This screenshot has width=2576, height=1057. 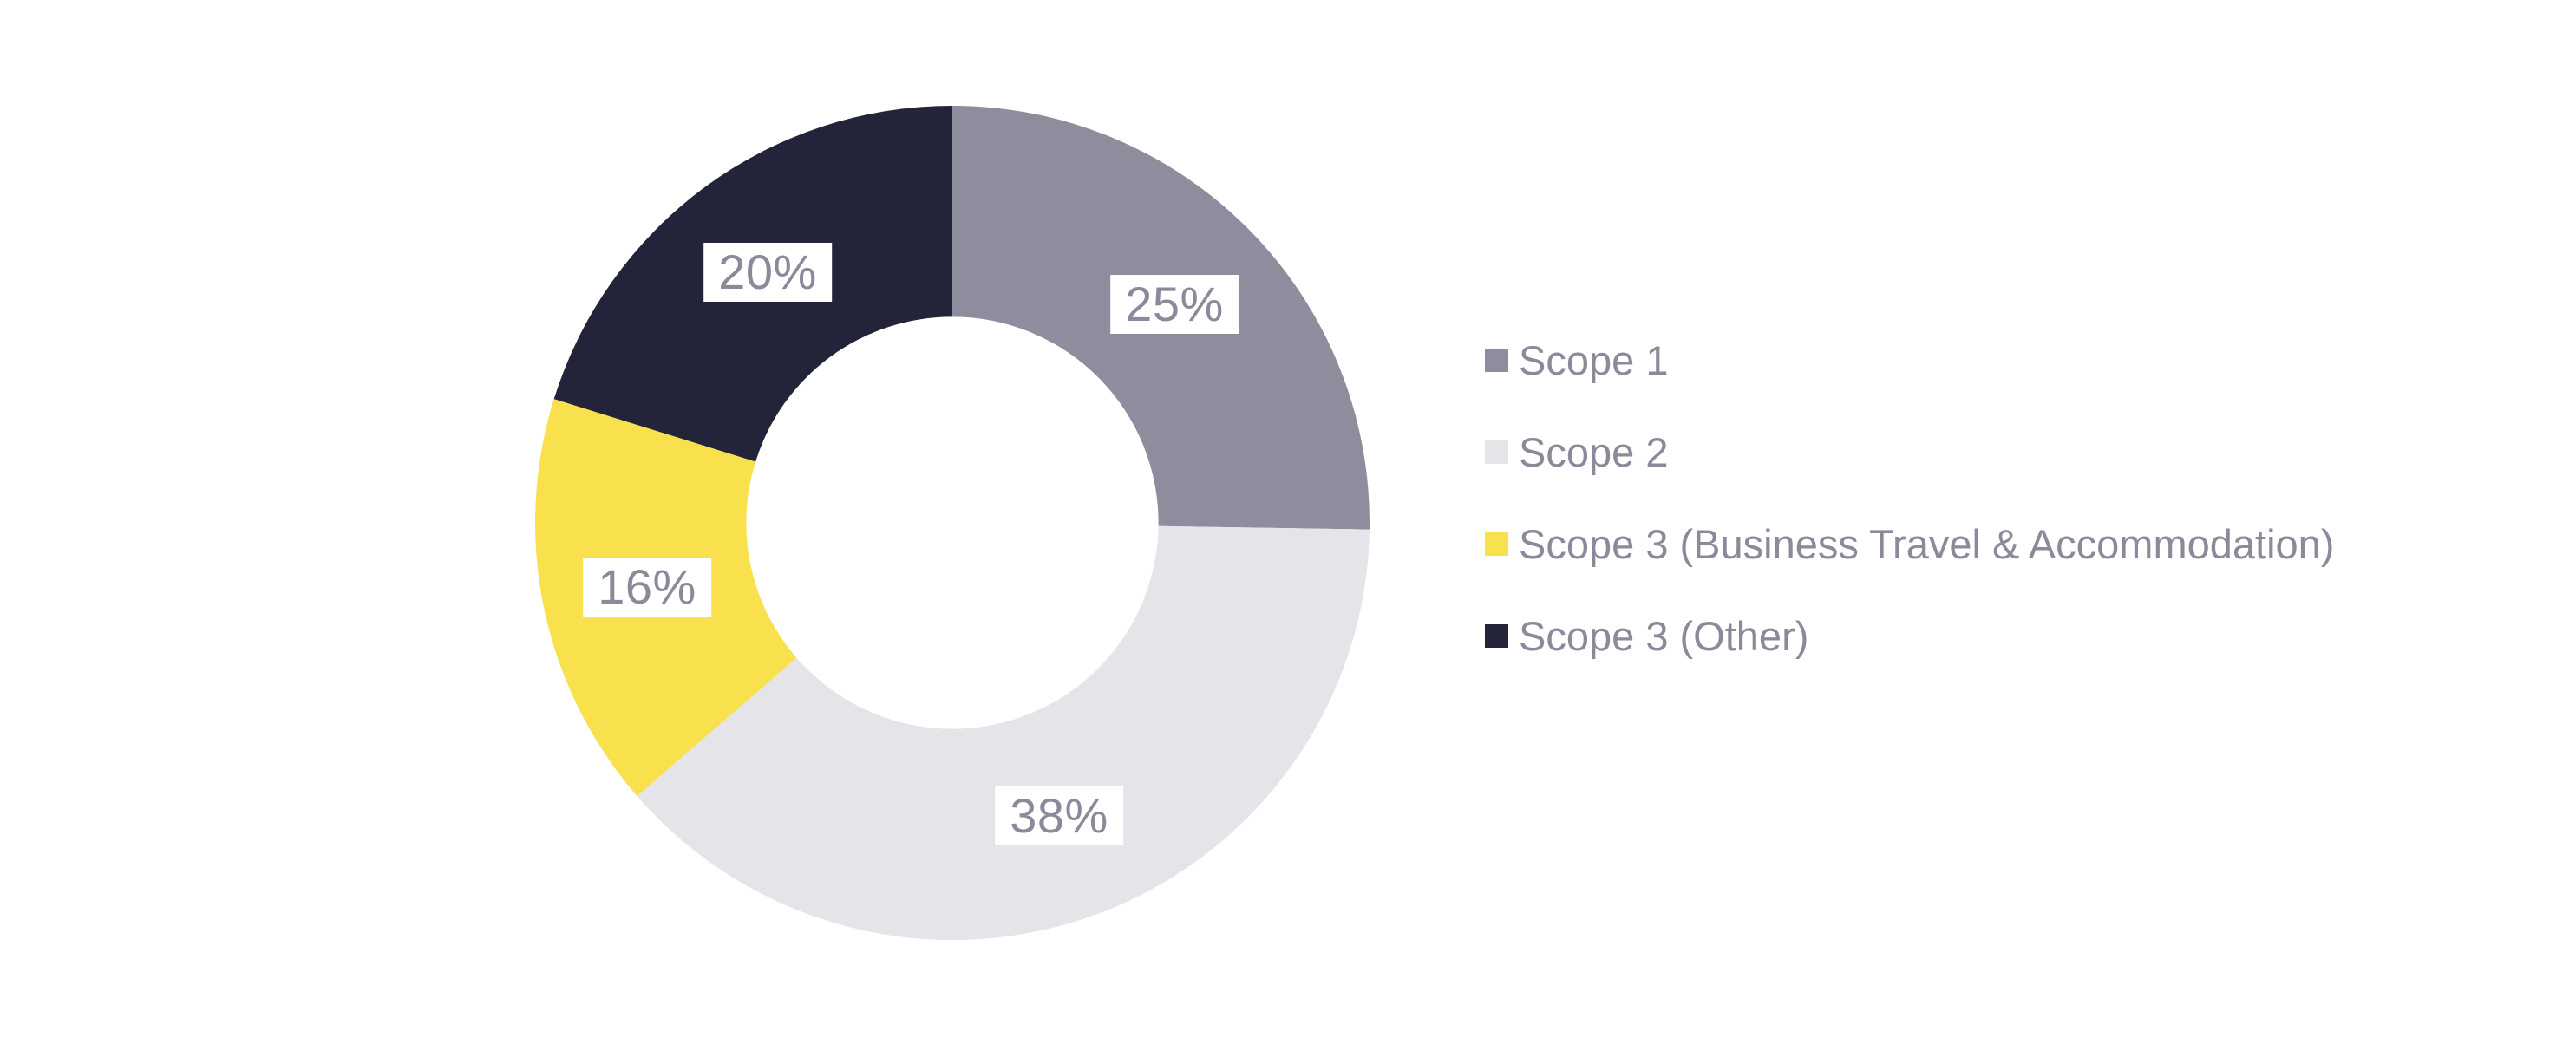 I want to click on slice-value-label-scope-2: 38%, so click(x=1059, y=815).